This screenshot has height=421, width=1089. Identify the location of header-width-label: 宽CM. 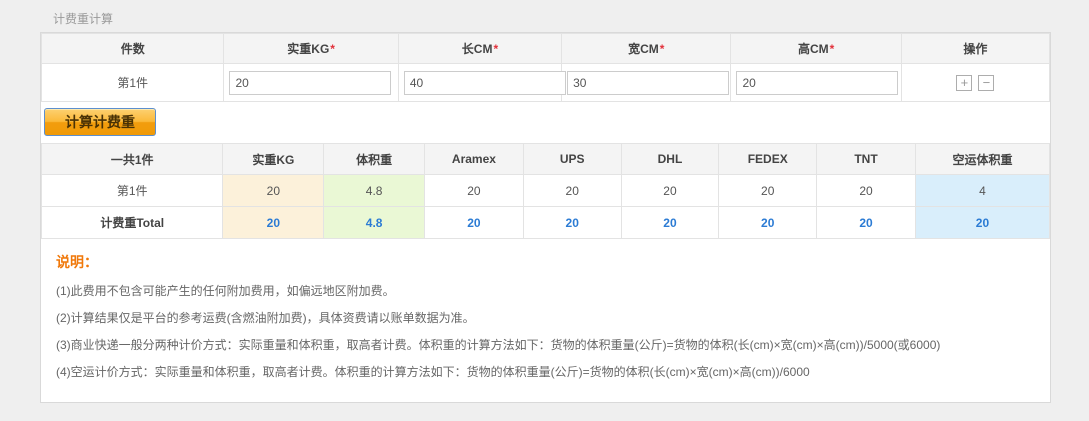
(643, 49).